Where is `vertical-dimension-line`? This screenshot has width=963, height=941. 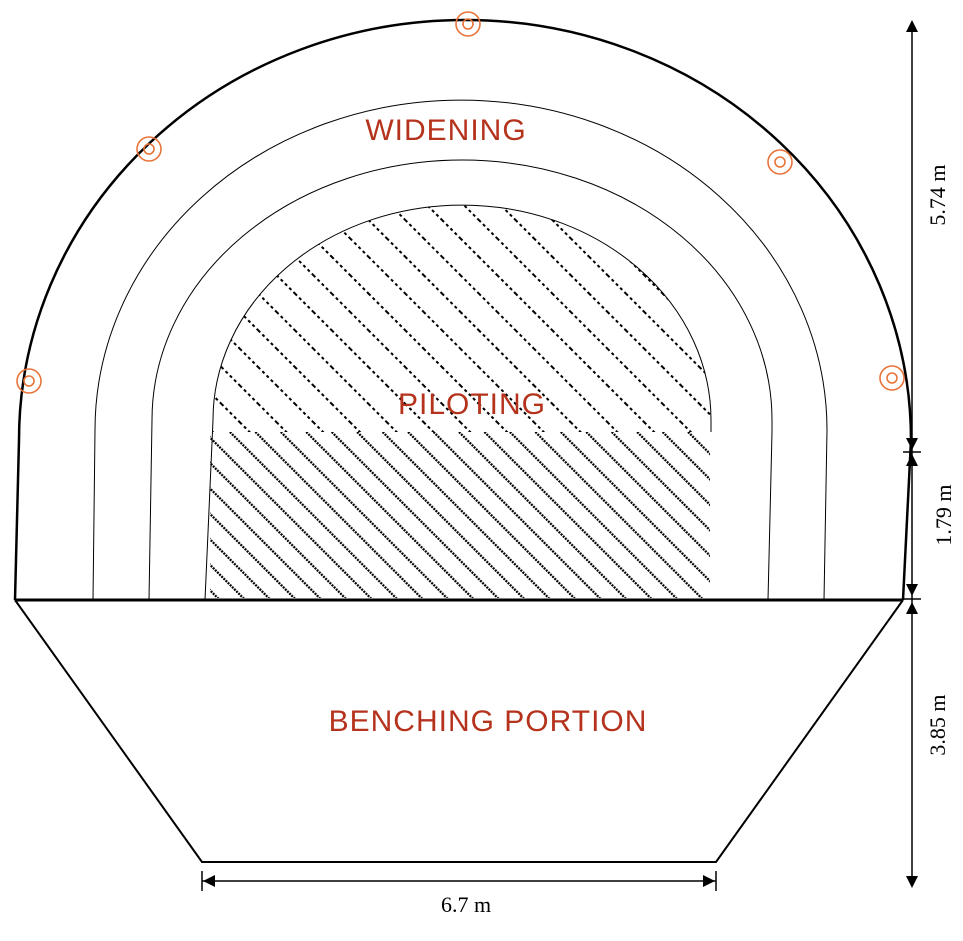
vertical-dimension-line is located at coordinates (912, 454).